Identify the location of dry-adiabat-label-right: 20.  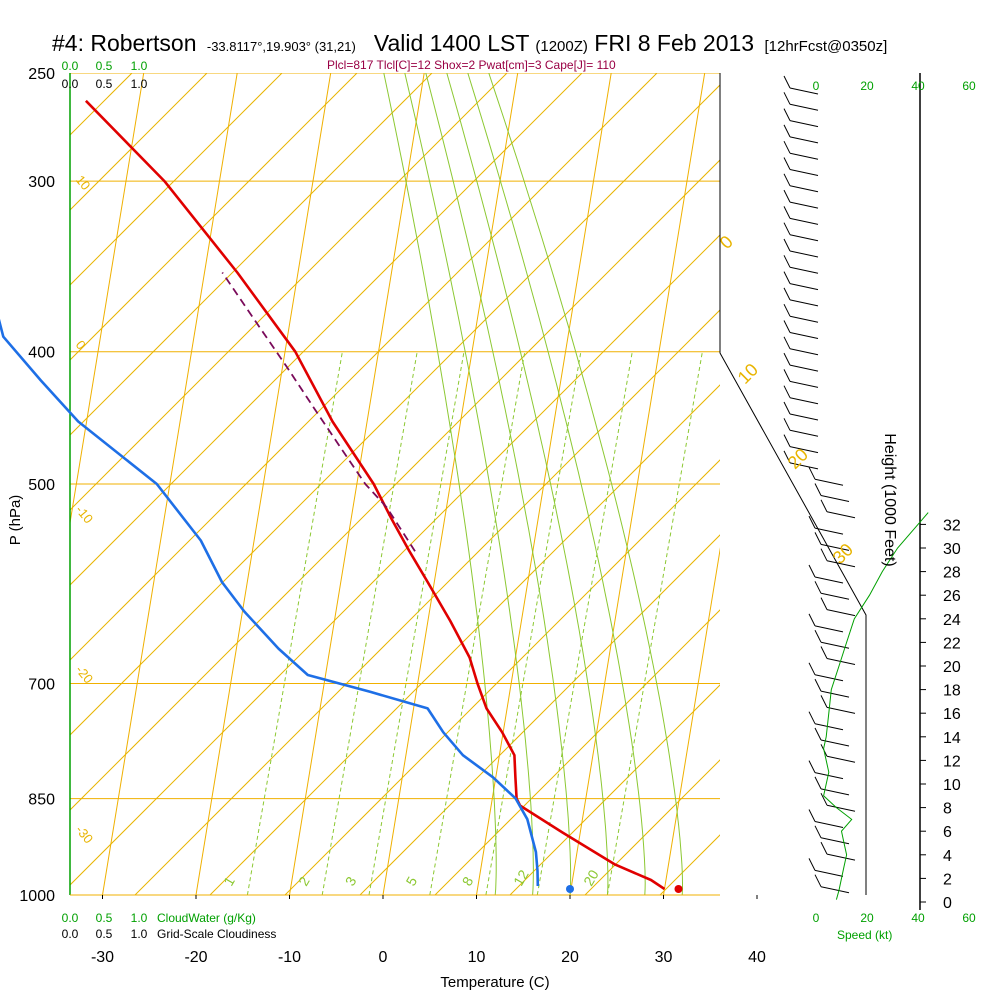
(798, 459).